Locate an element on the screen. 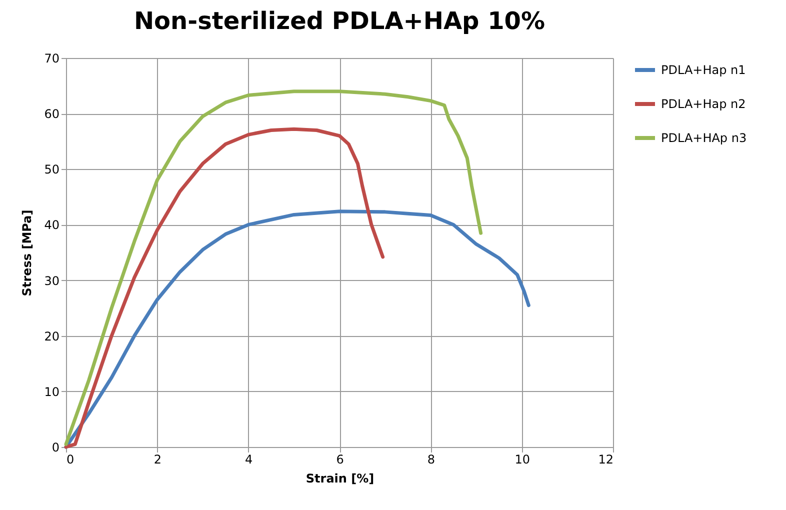 This screenshot has width=786, height=510. x-tick-label: 4 is located at coordinates (249, 459).